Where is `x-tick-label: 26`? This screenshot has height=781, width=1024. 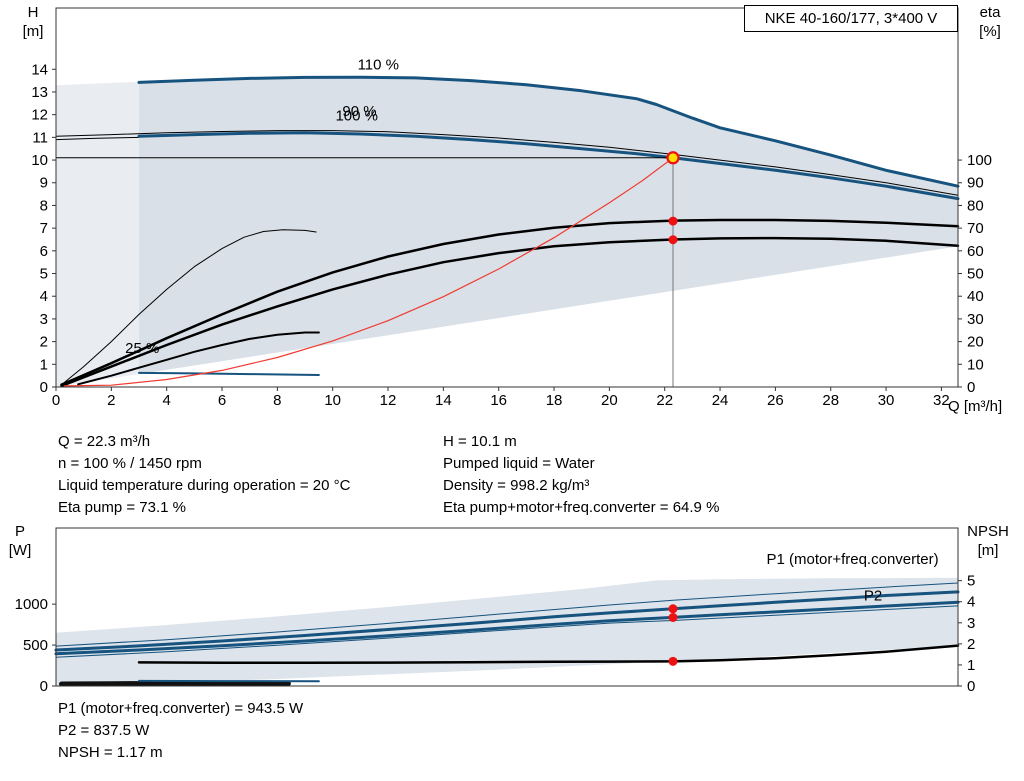 x-tick-label: 26 is located at coordinates (775, 400).